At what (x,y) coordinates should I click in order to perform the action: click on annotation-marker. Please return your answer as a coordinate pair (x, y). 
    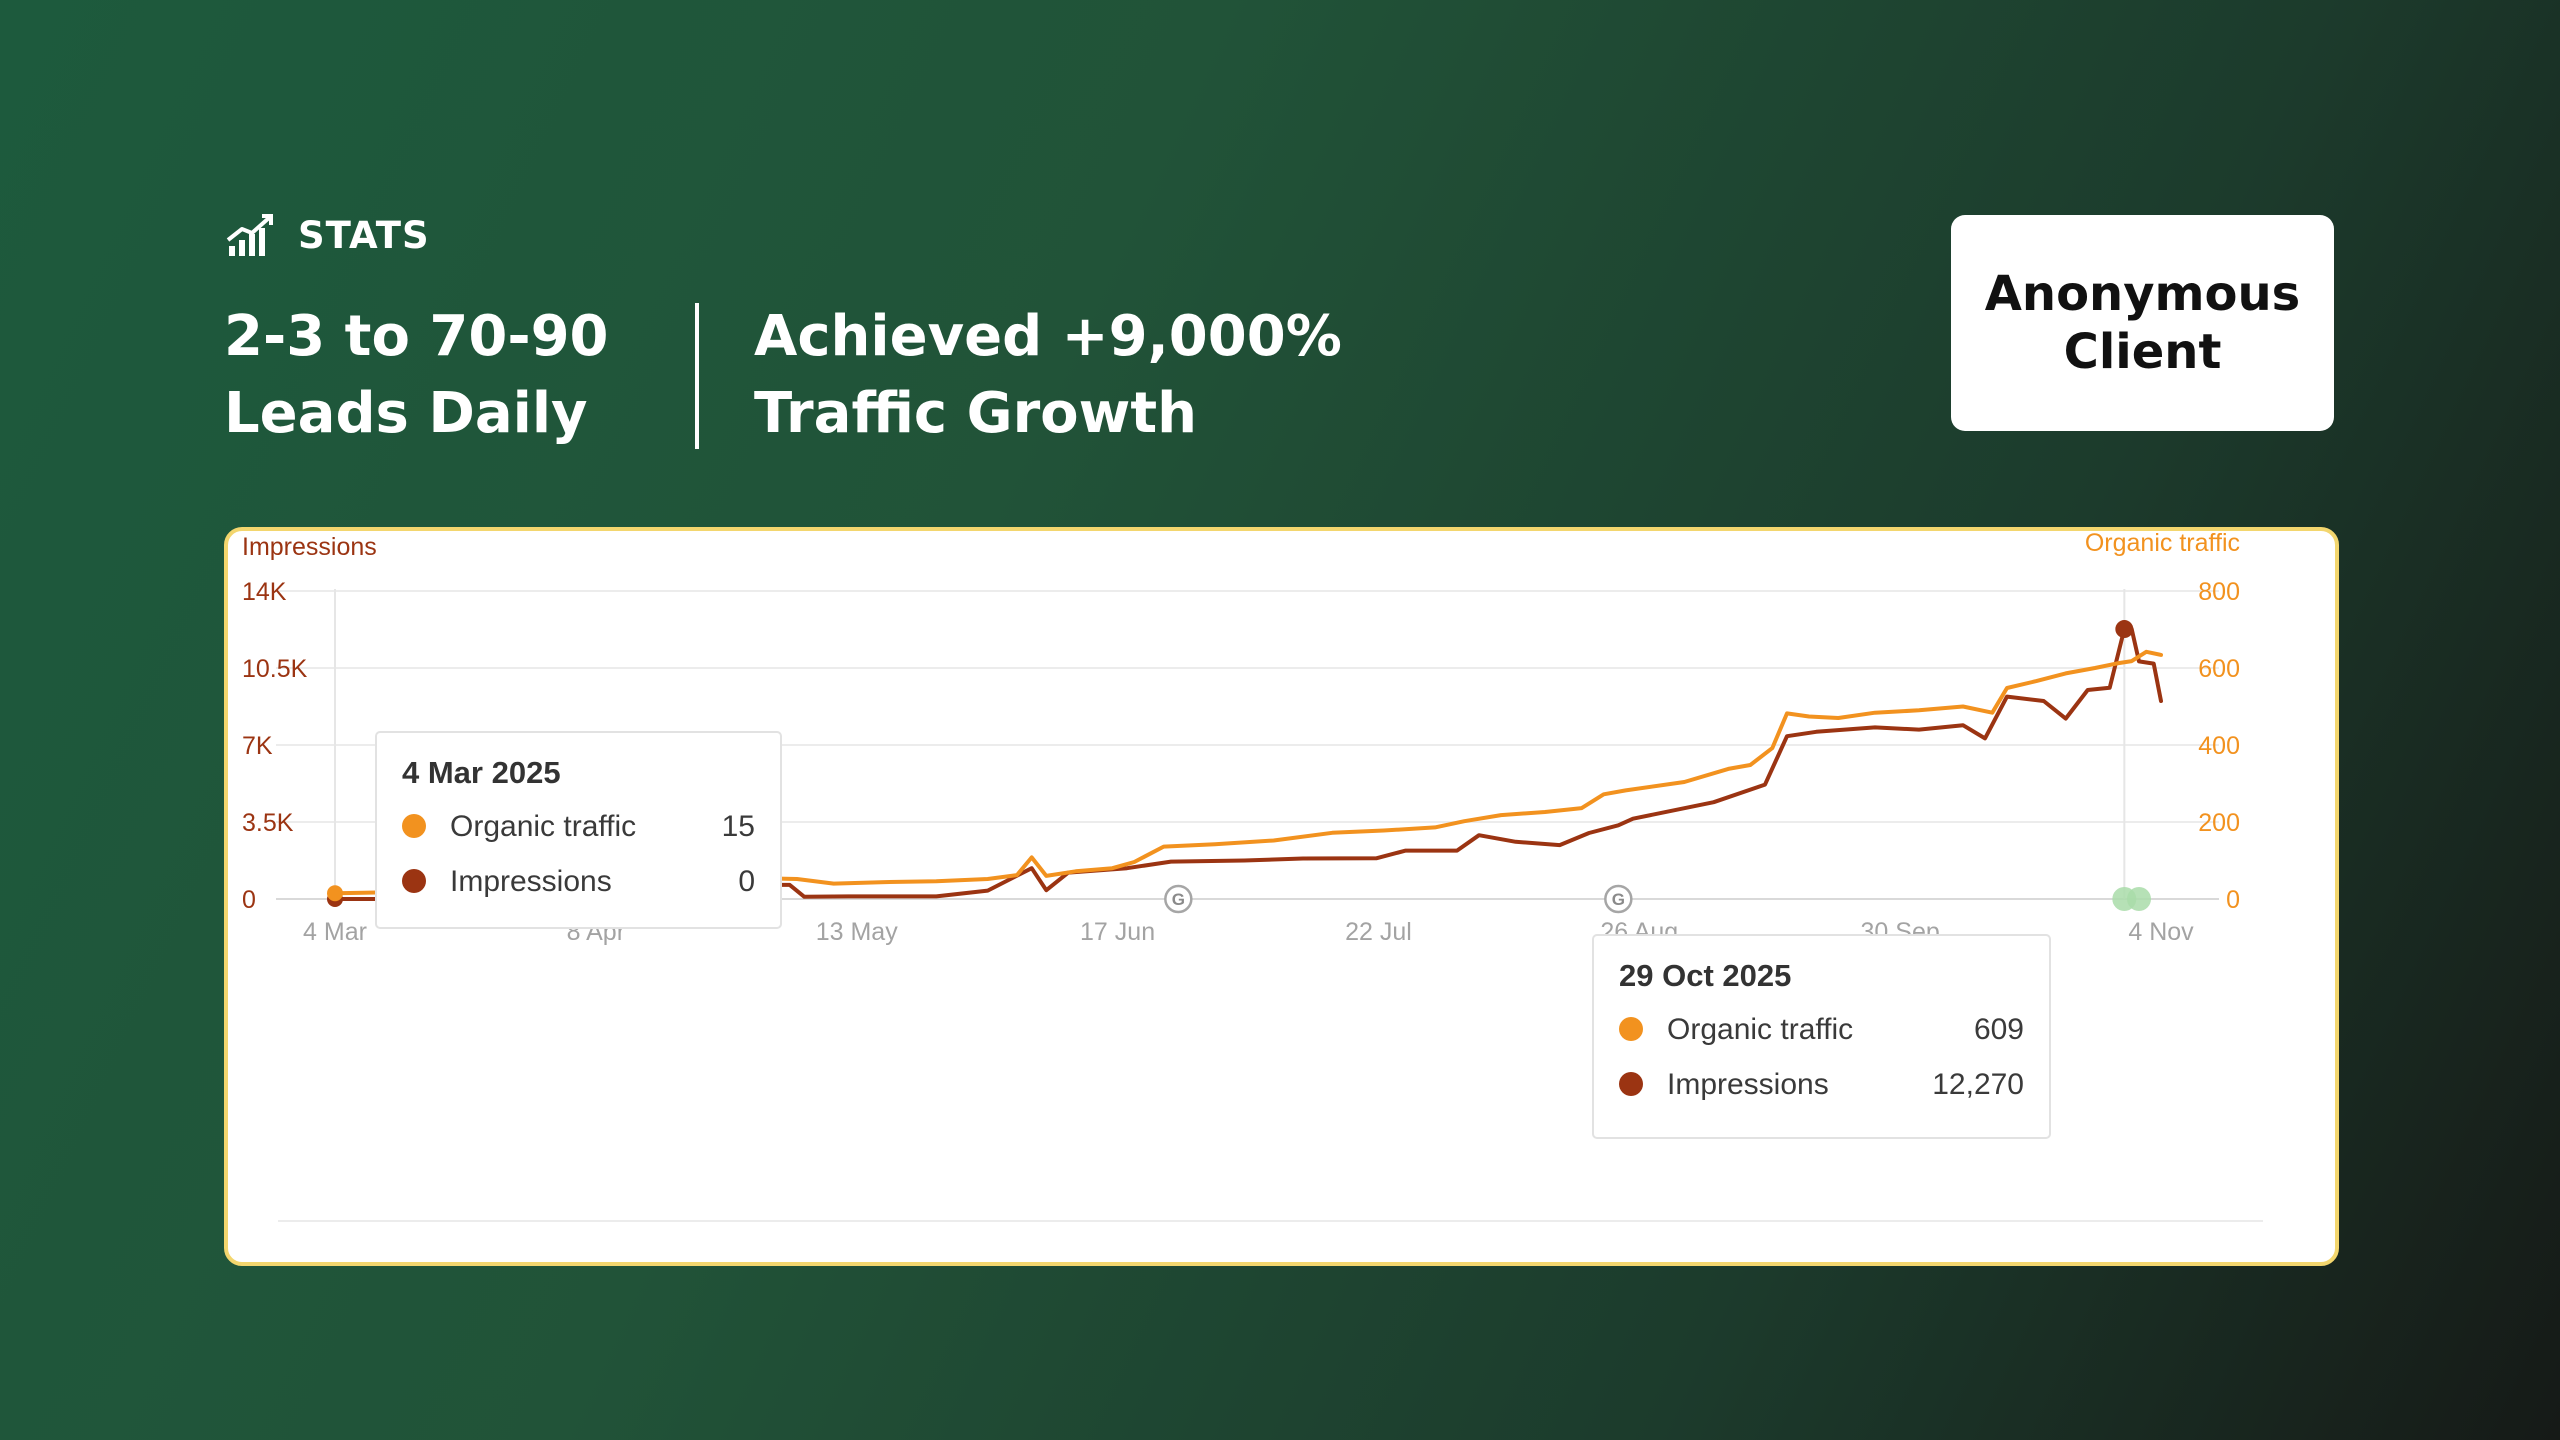
    Looking at the image, I should click on (2139, 899).